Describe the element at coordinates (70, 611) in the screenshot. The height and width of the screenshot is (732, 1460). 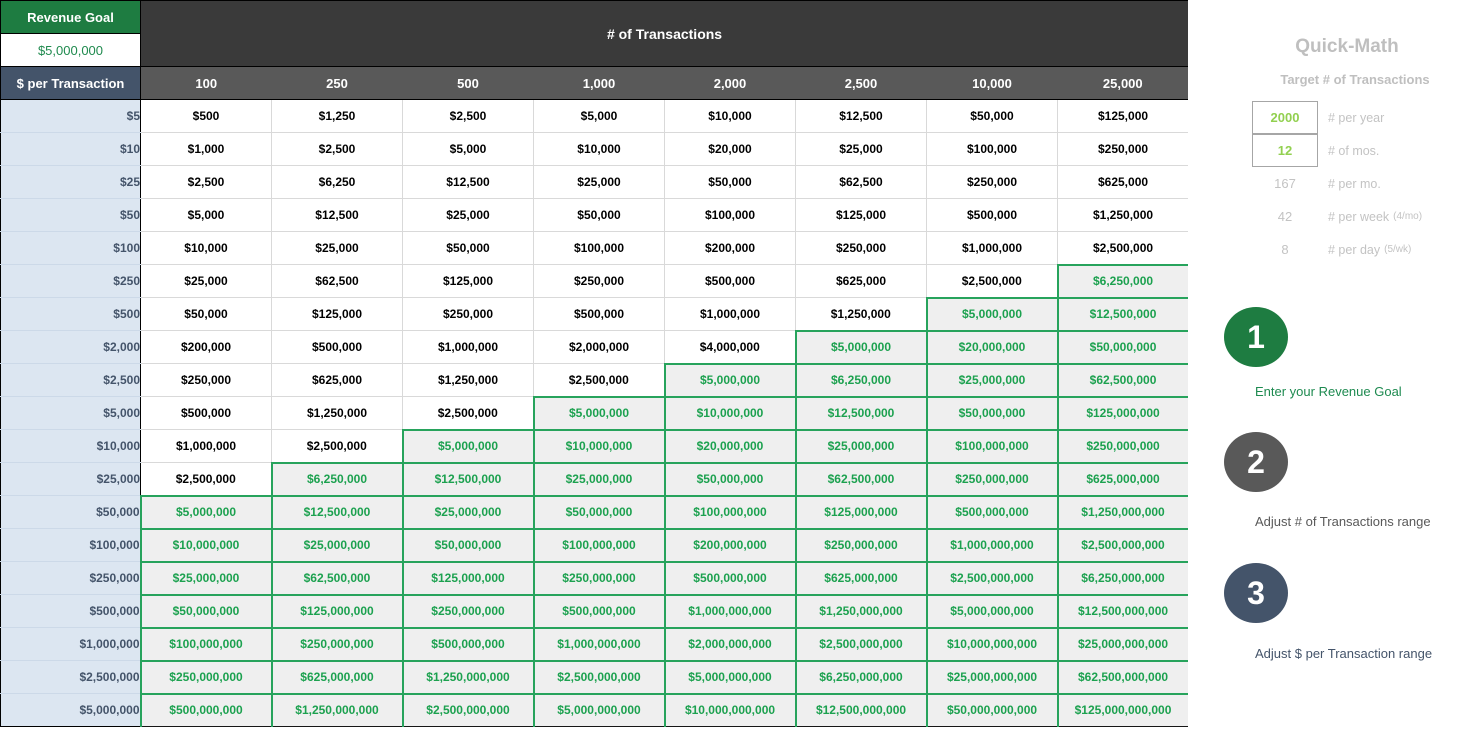
I see `row-header-500000: $500,000` at that location.